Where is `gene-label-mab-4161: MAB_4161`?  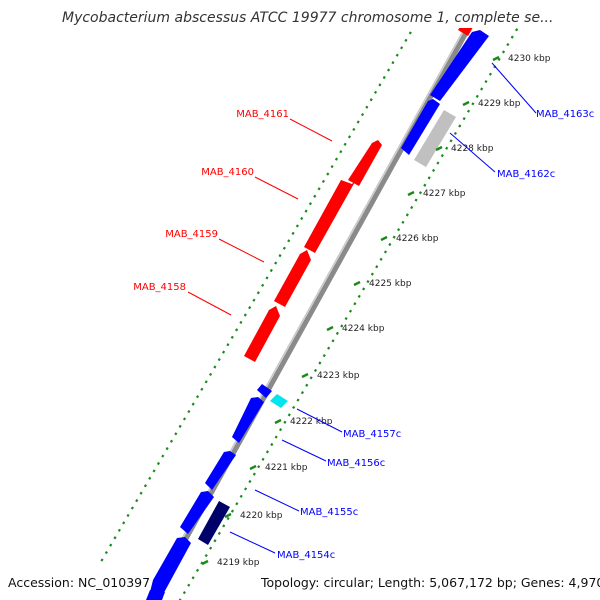
gene-label-mab-4161: MAB_4161 is located at coordinates (262, 114).